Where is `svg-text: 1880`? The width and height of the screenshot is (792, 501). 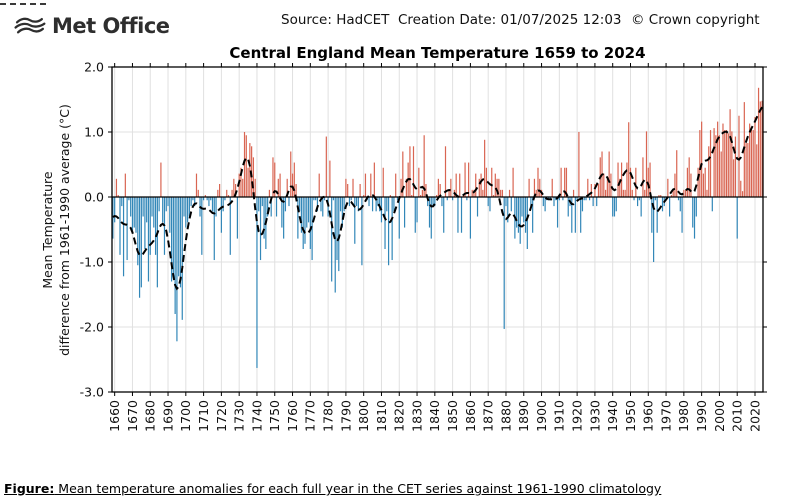
svg-text: 1880 is located at coordinates (505, 416).